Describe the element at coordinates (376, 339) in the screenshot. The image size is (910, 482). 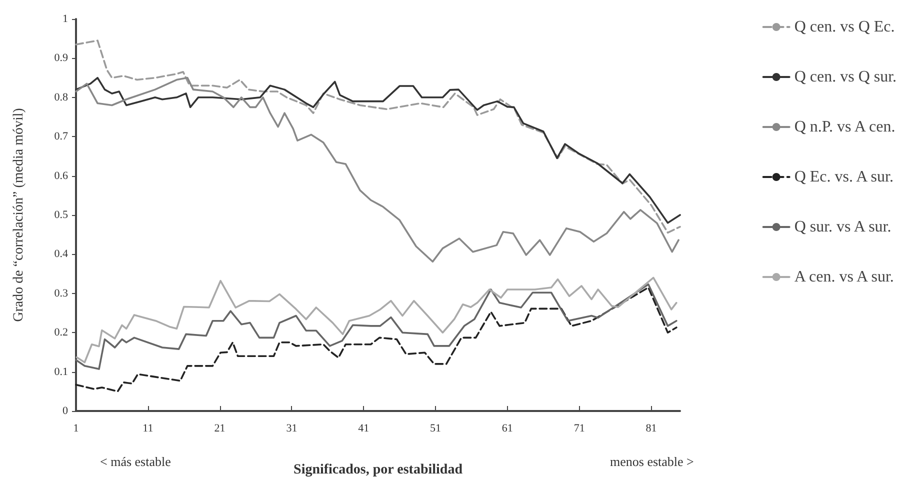
I see `line-series` at that location.